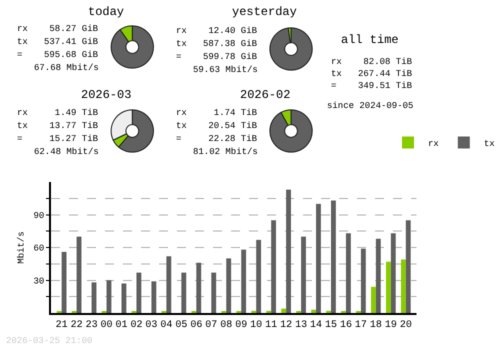 The width and height of the screenshot is (500, 348). Describe the element at coordinates (106, 95) in the screenshot. I see `chart-title: 2026-03` at that location.